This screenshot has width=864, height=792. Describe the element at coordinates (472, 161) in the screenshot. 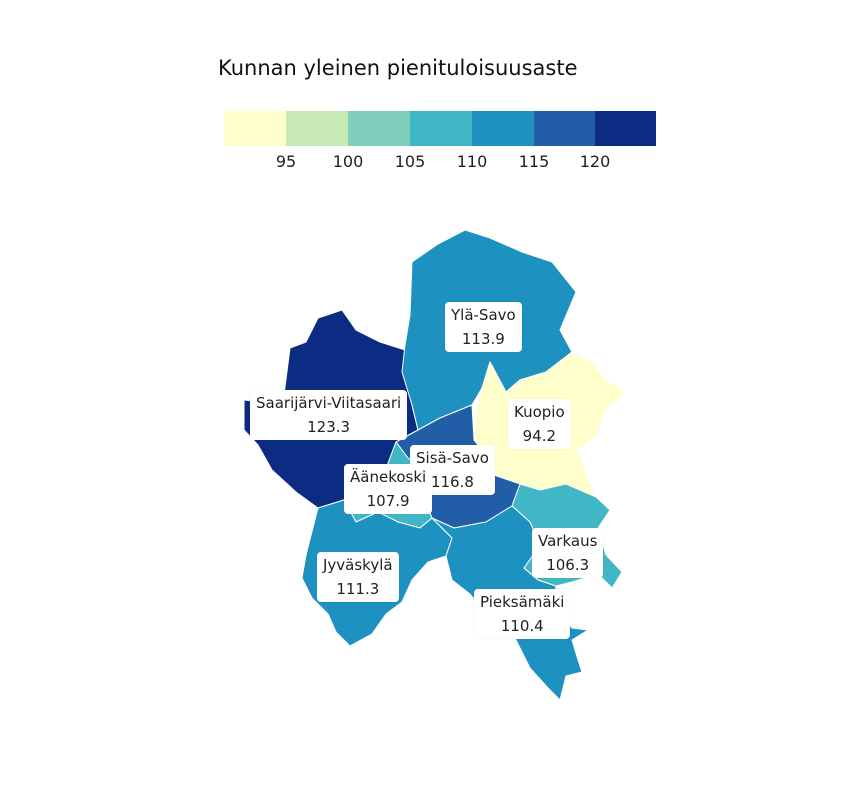

I see `legend-tick-110: 110` at that location.